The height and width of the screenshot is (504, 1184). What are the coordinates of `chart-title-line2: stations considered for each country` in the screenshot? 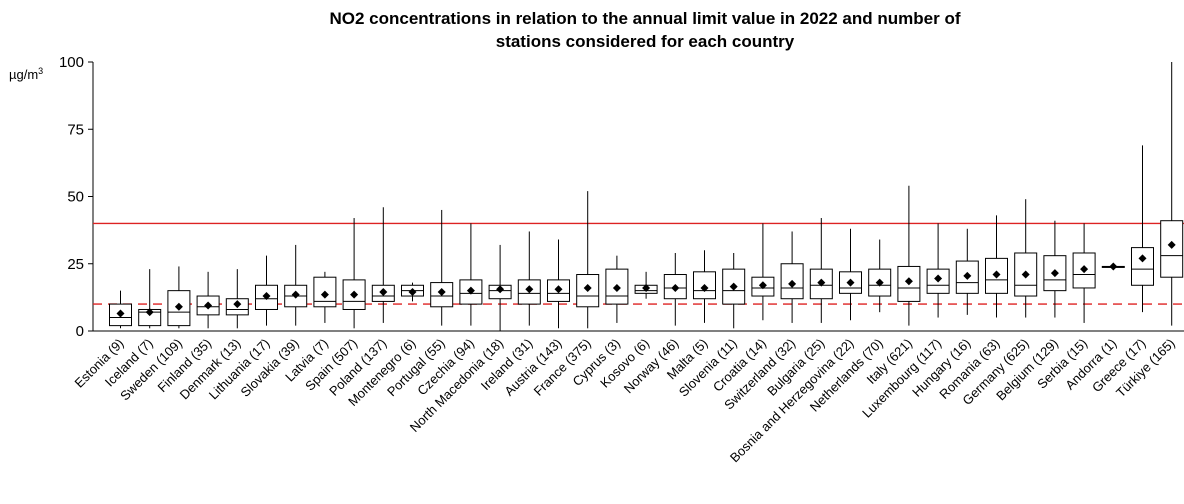 It's located at (645, 41).